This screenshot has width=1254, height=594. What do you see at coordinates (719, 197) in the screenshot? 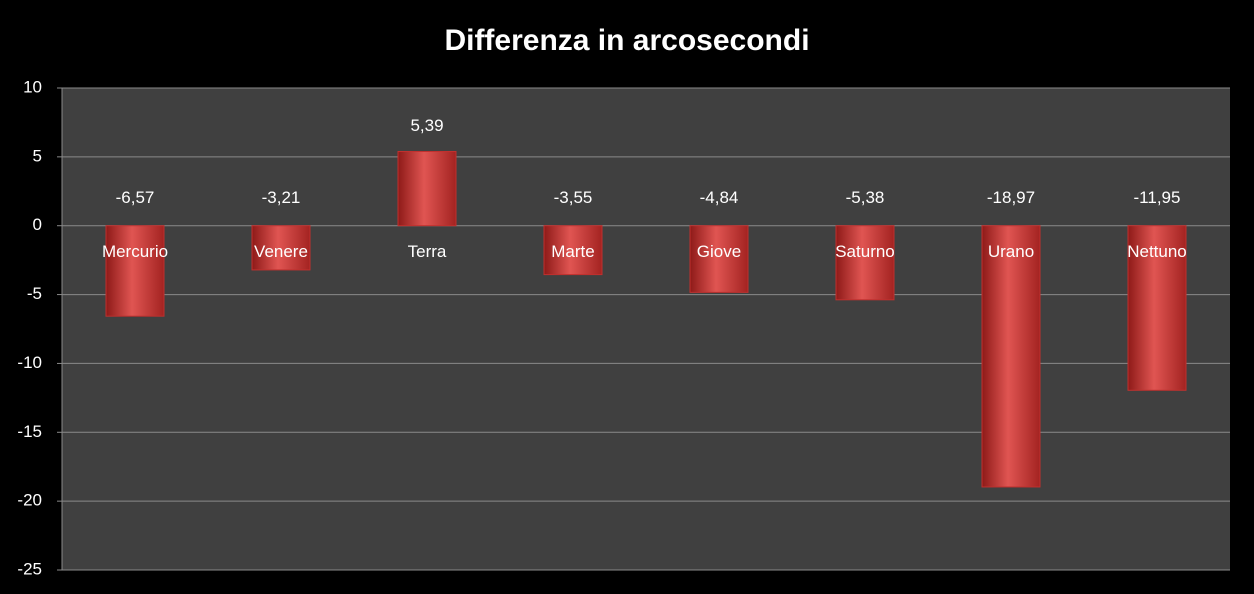
I see `data-label: -4,84` at bounding box center [719, 197].